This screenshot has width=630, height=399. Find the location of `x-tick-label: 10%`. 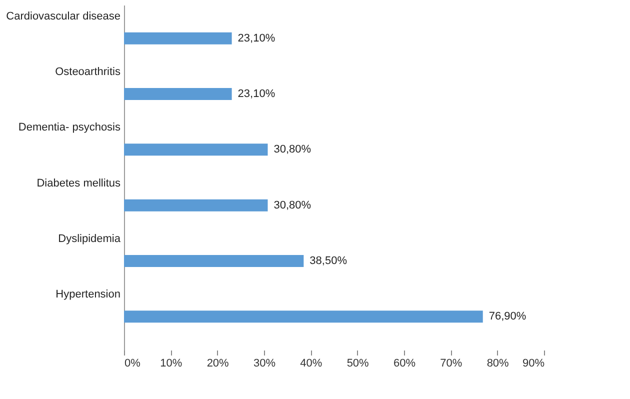

x-tick-label: 10% is located at coordinates (171, 364).